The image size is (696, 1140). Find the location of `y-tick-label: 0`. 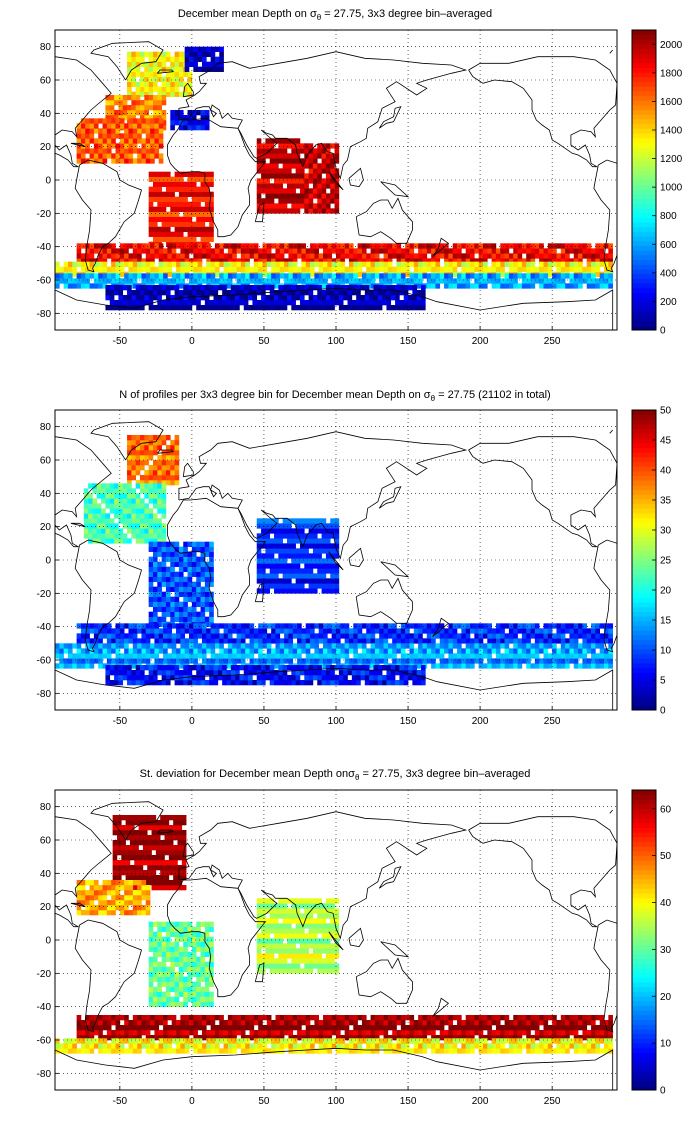

y-tick-label: 0 is located at coordinates (48, 181).